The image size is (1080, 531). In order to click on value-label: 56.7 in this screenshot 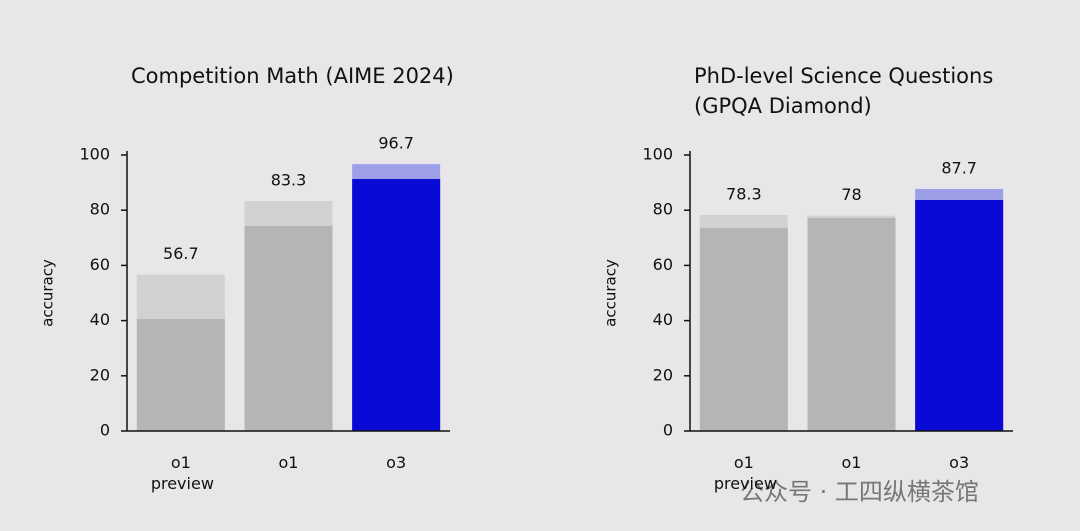, I will do `click(181, 253)`.